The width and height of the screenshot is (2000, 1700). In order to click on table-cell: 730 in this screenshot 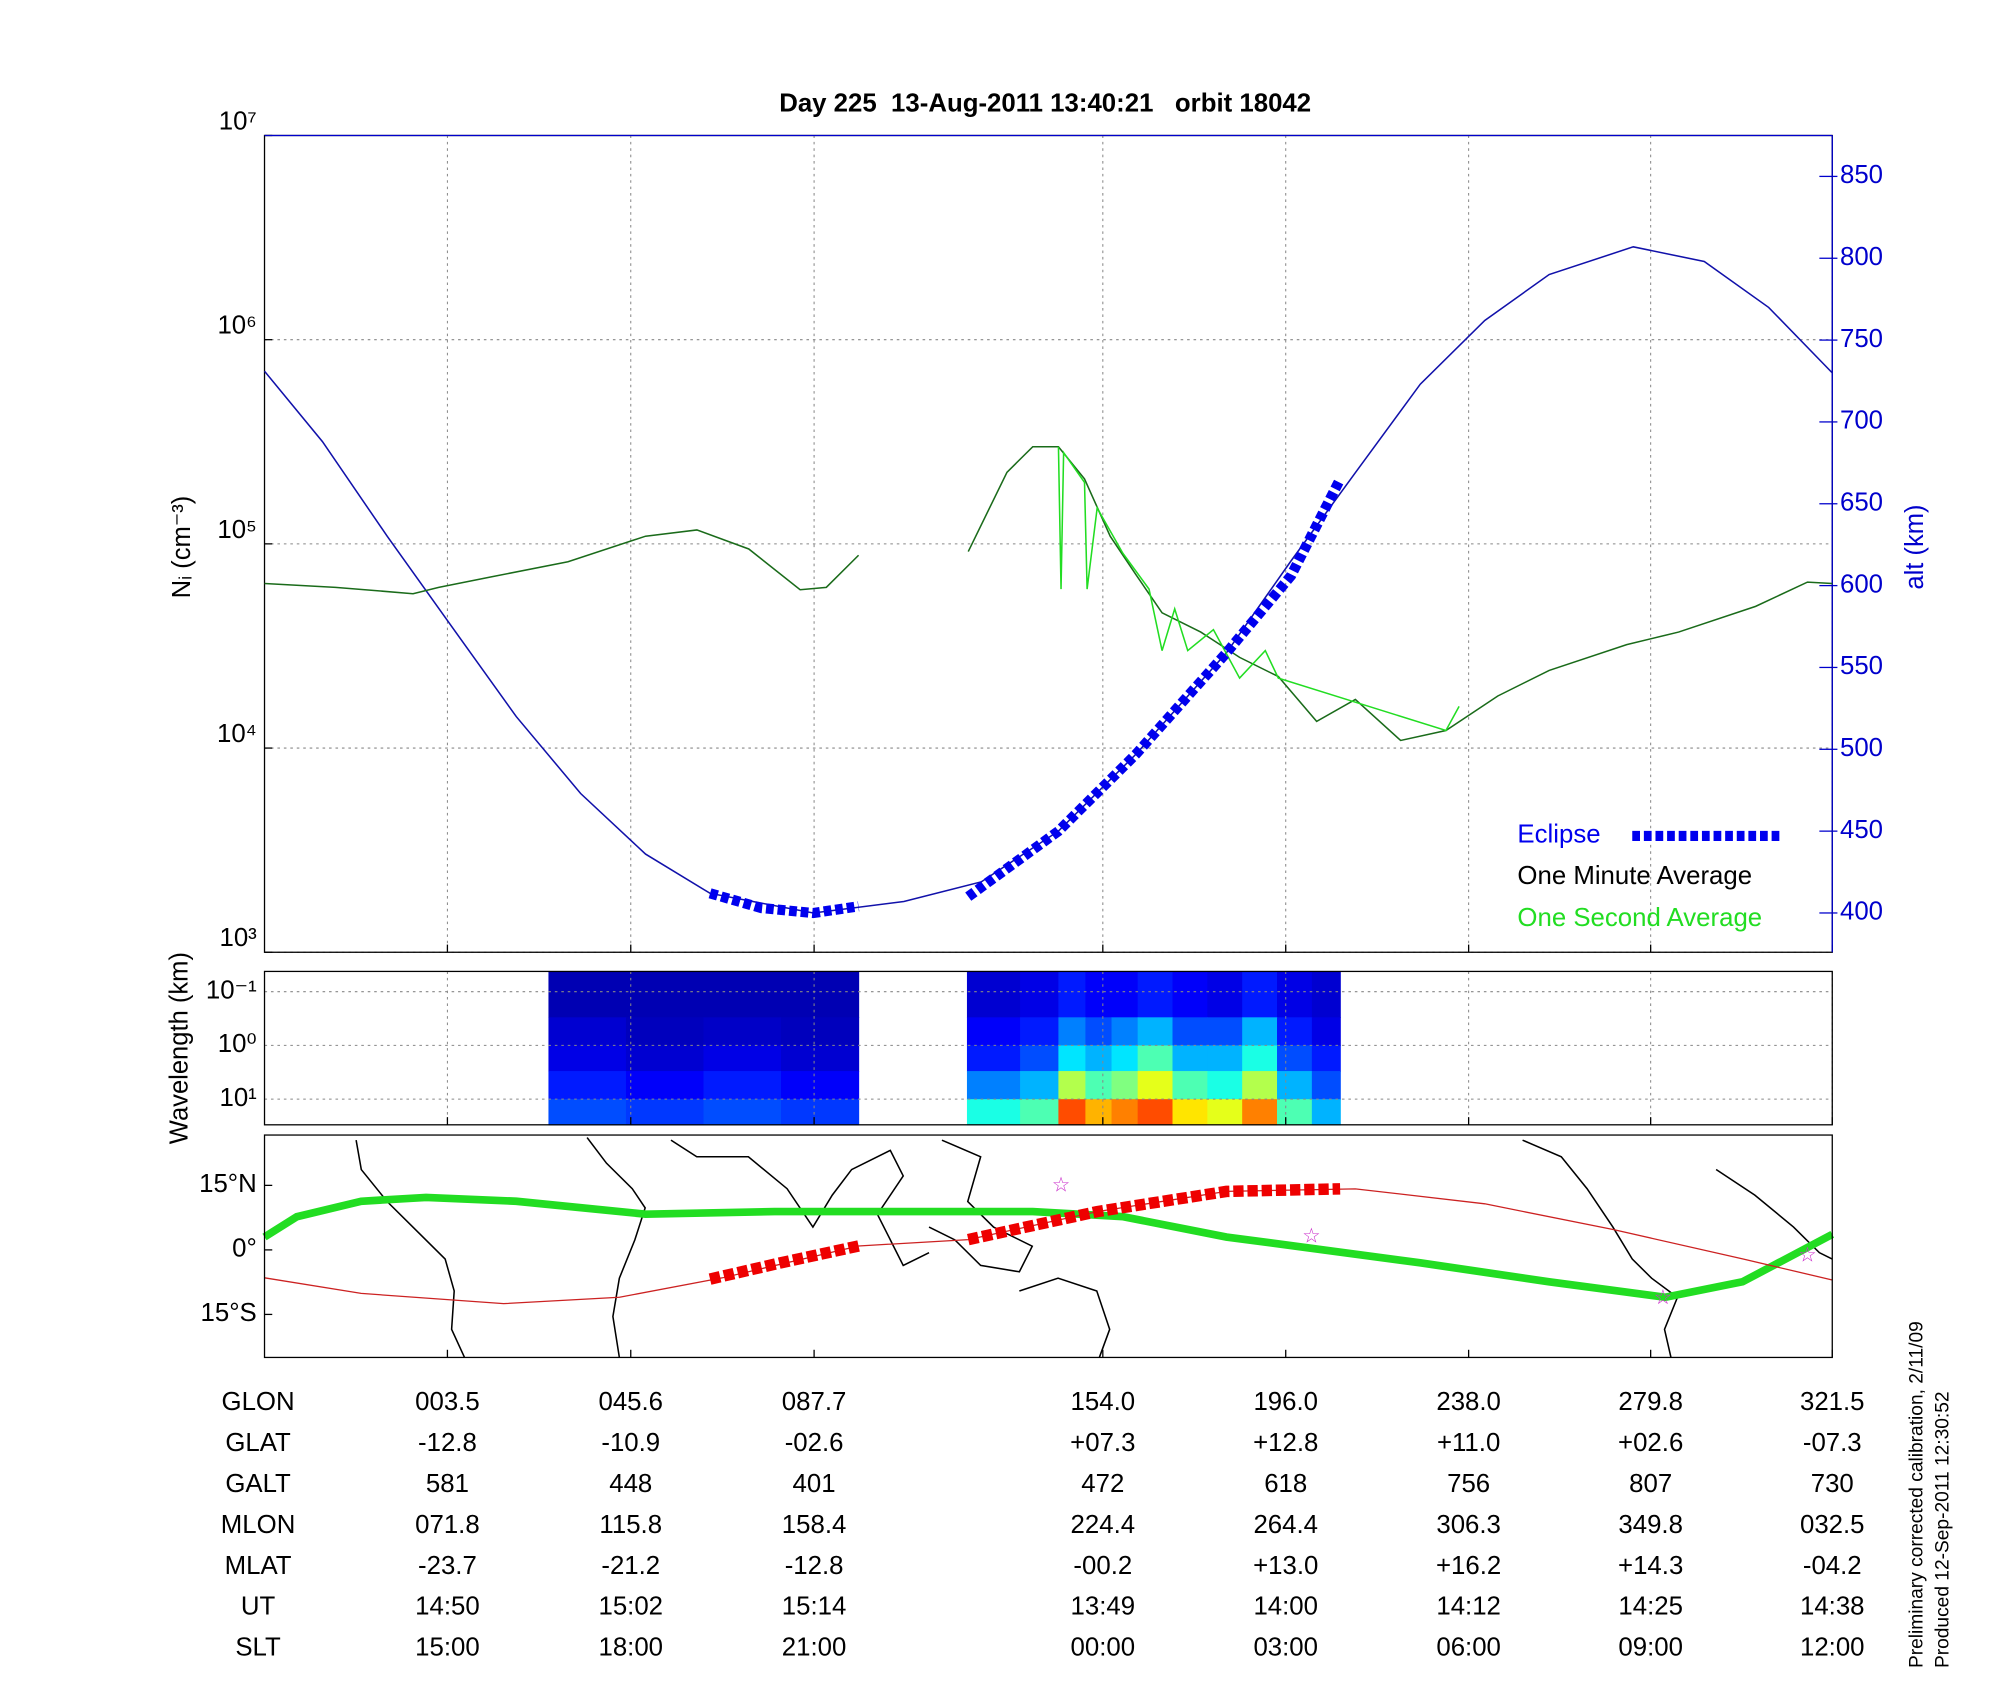, I will do `click(1832, 1484)`.